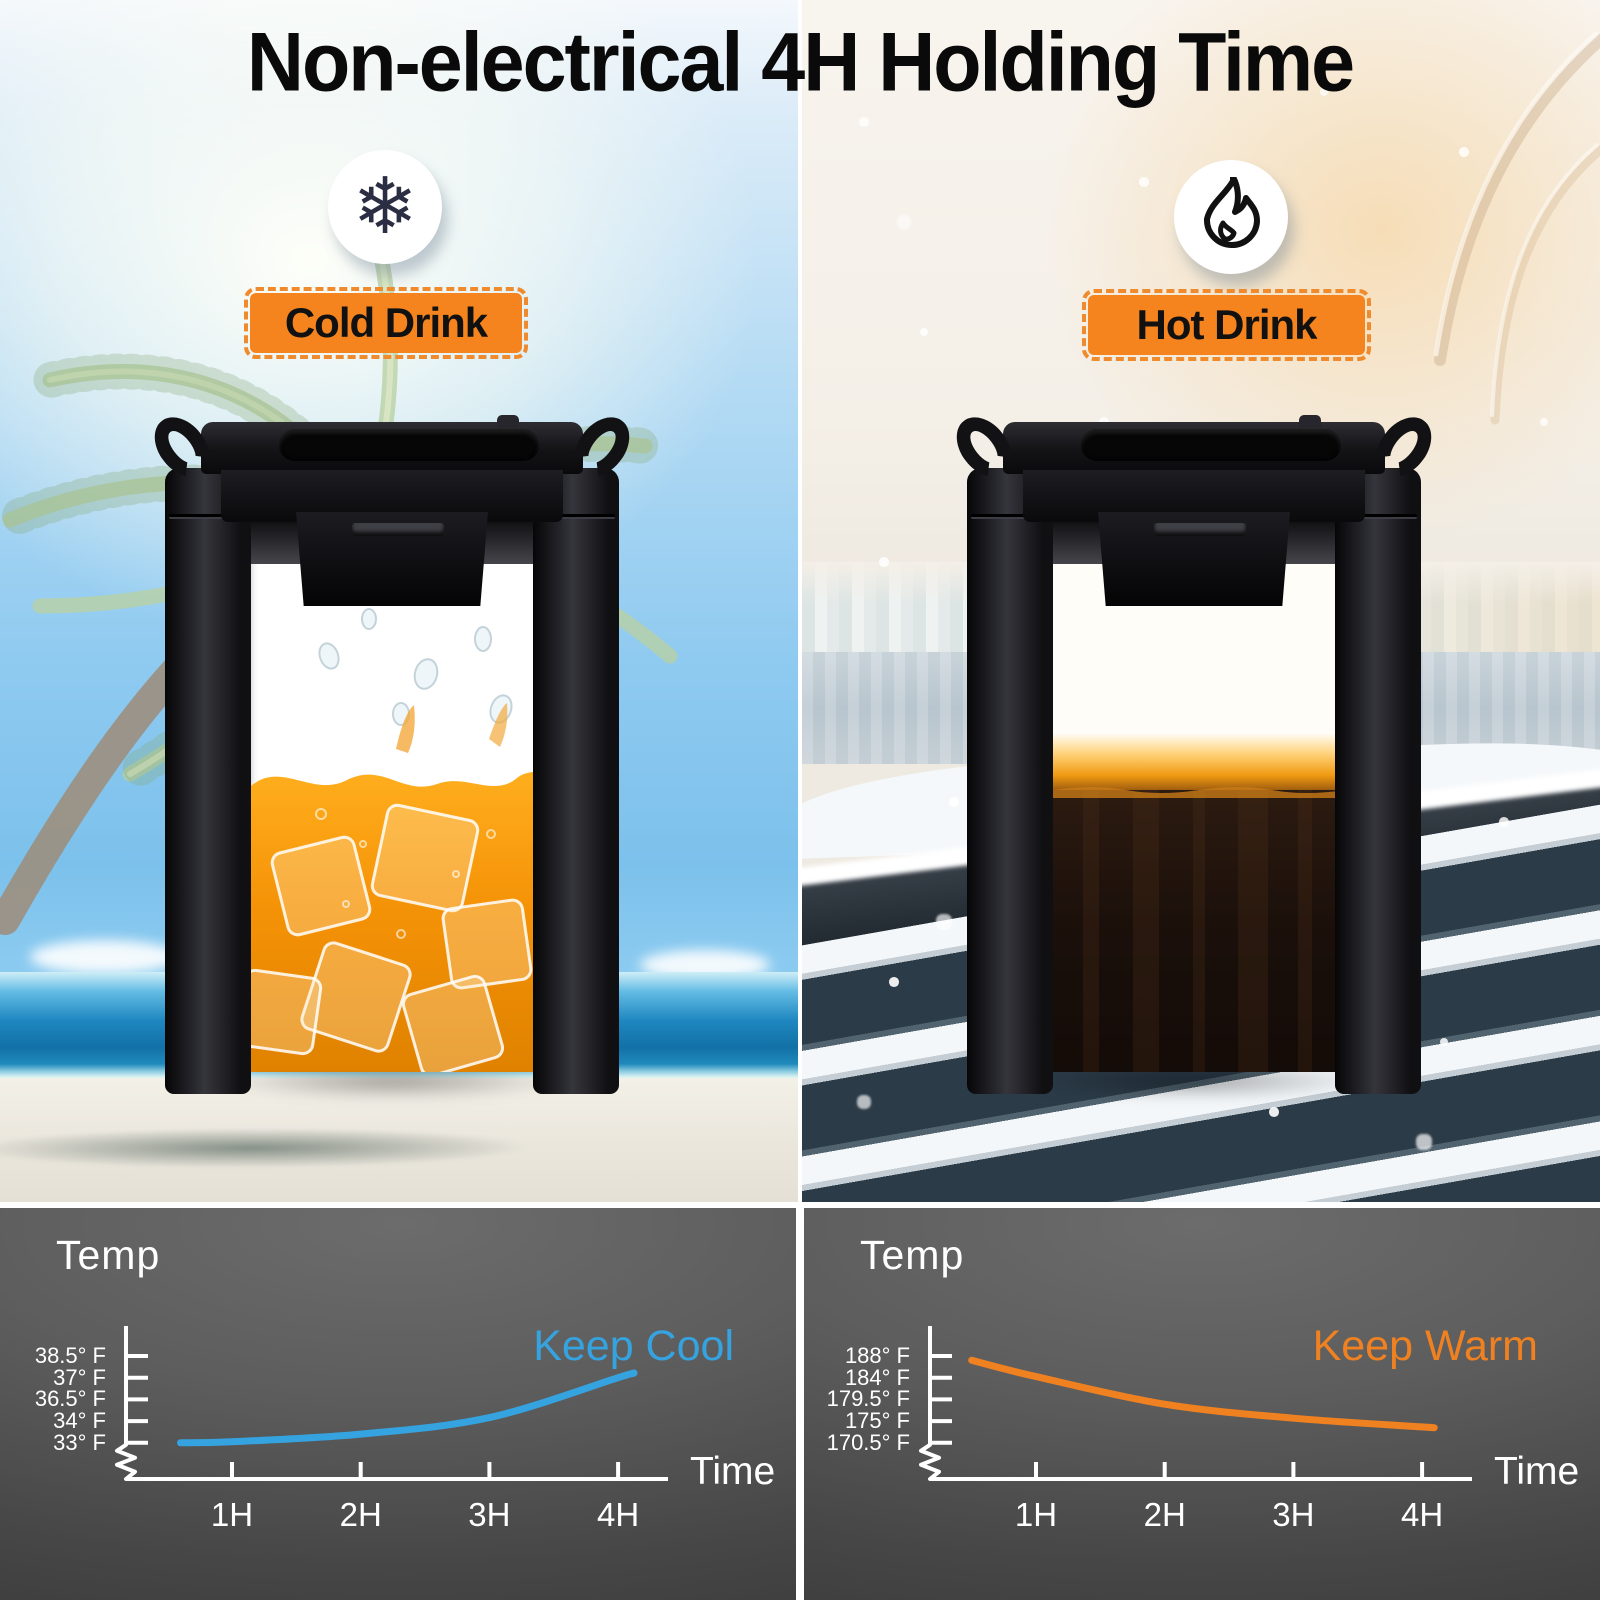 This screenshot has width=1600, height=1600. Describe the element at coordinates (397, 840) in the screenshot. I see `cold-drink-cutaway` at that location.